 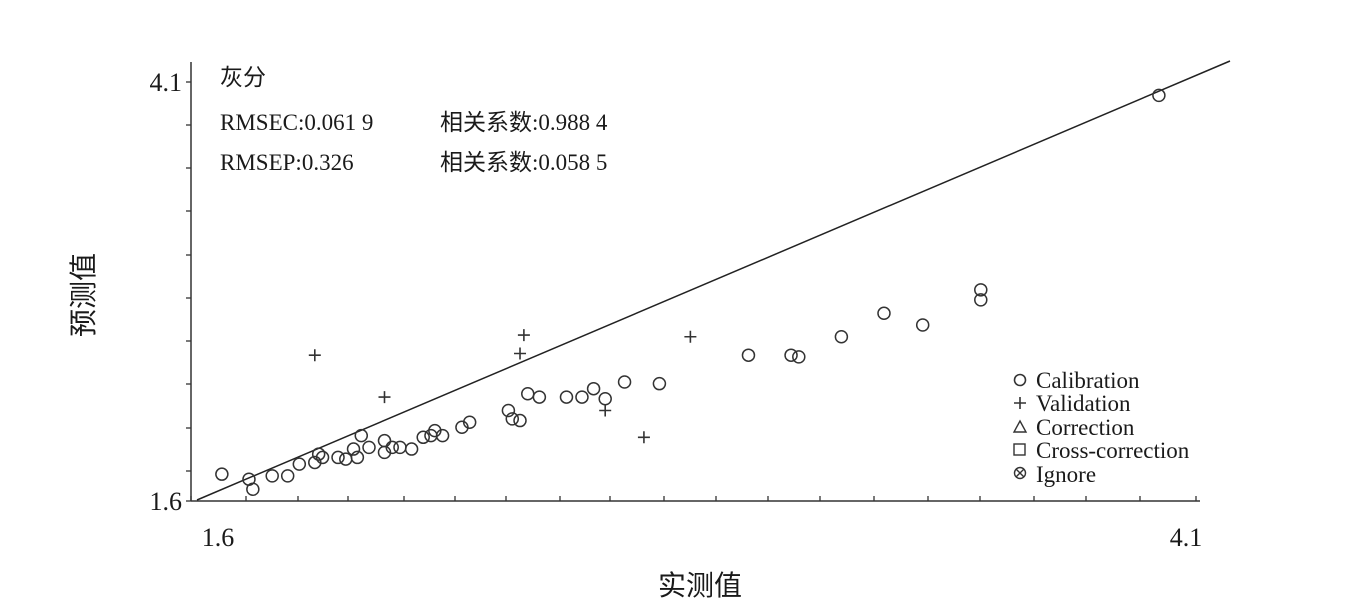 I want to click on y-tick-label-top: 4.1, so click(x=166, y=82).